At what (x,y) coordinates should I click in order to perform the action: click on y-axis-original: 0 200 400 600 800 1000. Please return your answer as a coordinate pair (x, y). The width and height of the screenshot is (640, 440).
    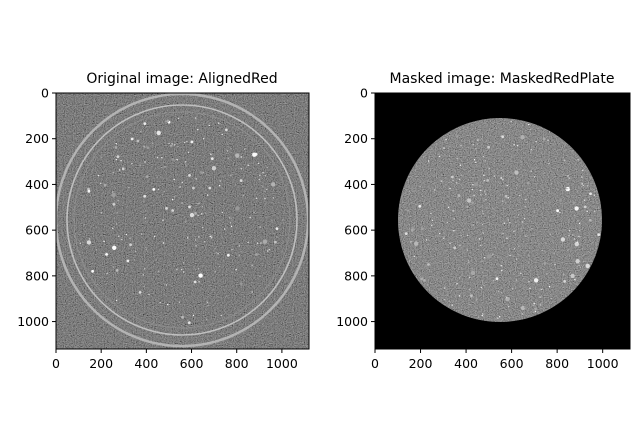
    Looking at the image, I should click on (36, 207).